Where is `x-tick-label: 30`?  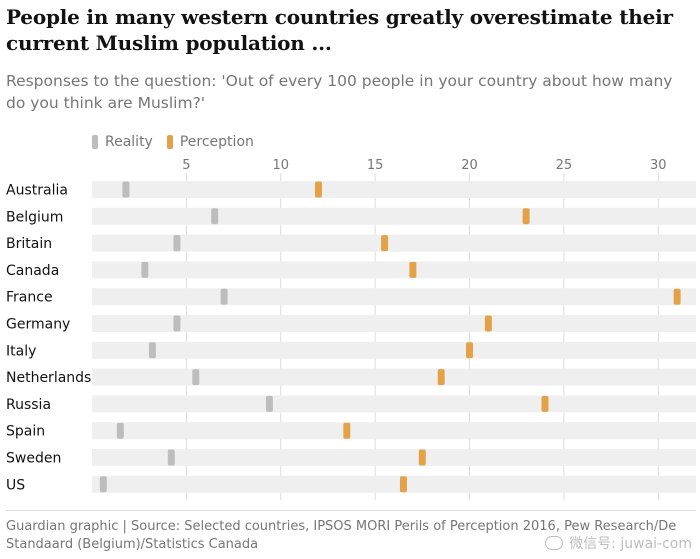
x-tick-label: 30 is located at coordinates (658, 165).